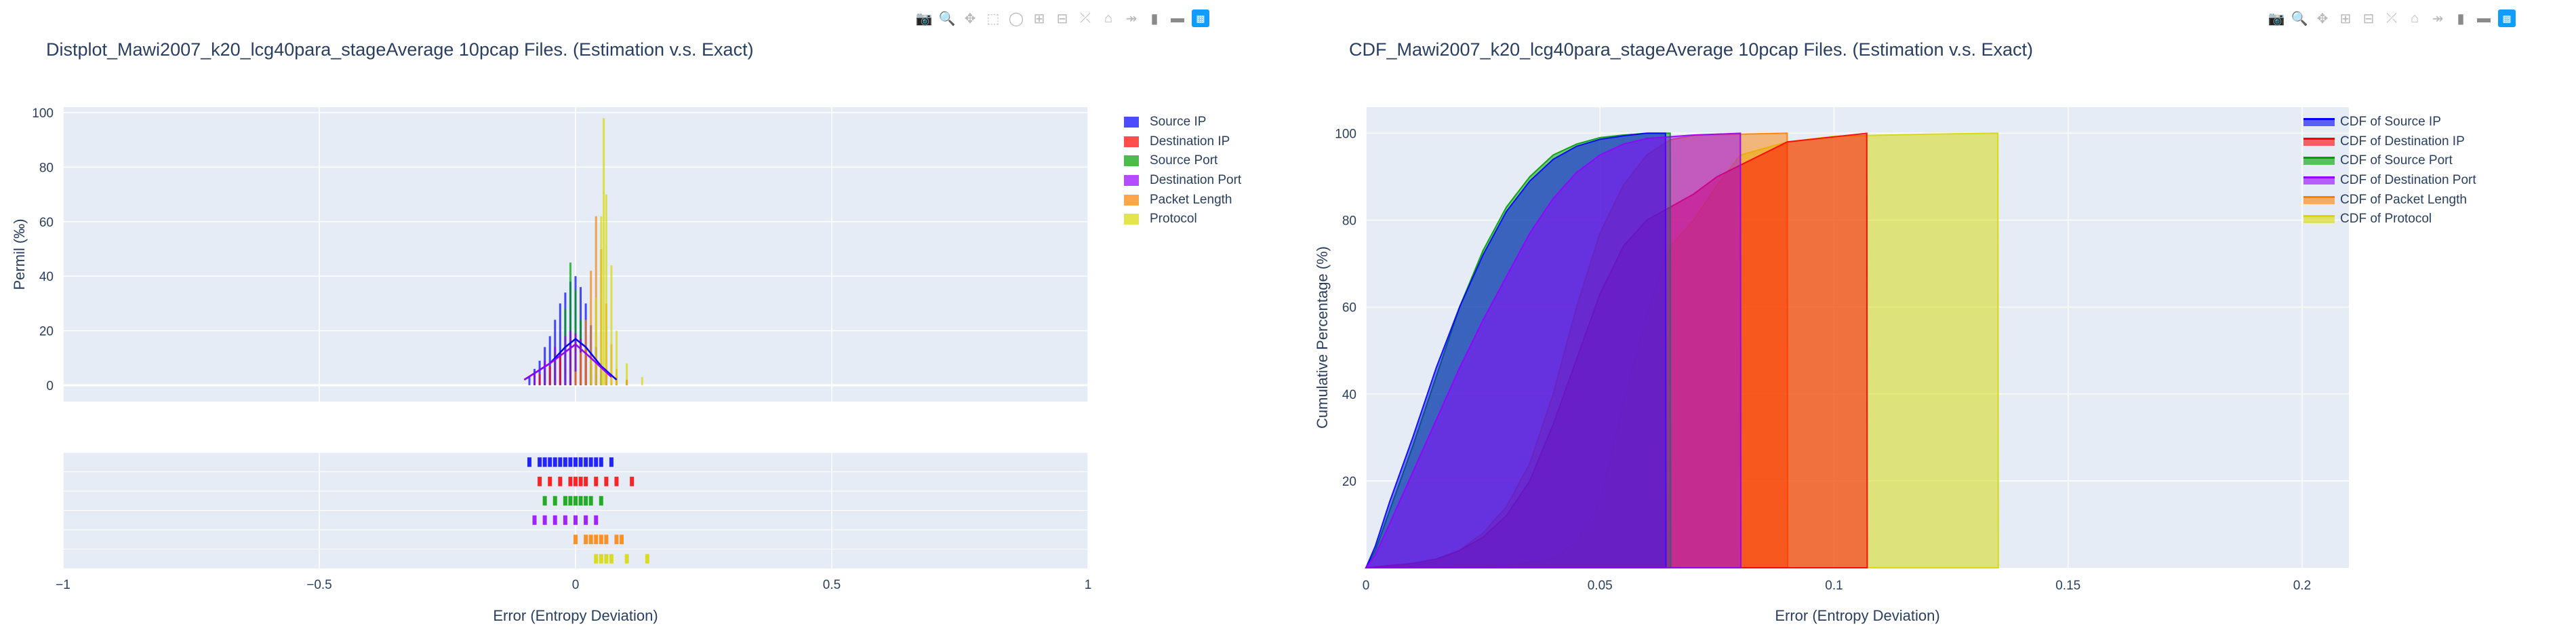  I want to click on legend-item: CDF of Source Port, so click(2389, 161).